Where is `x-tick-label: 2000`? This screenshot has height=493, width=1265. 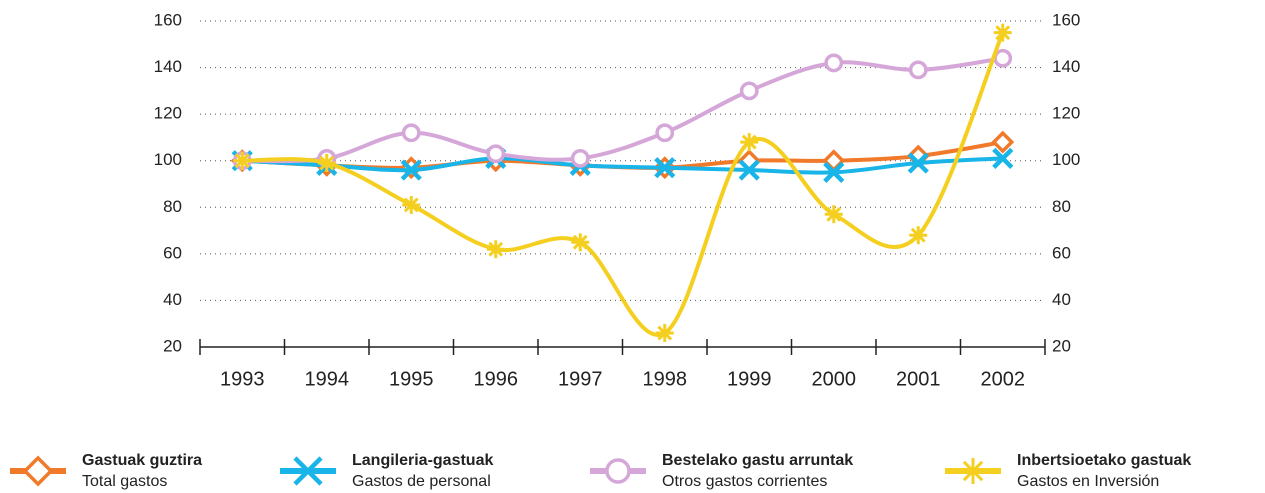
x-tick-label: 2000 is located at coordinates (834, 379).